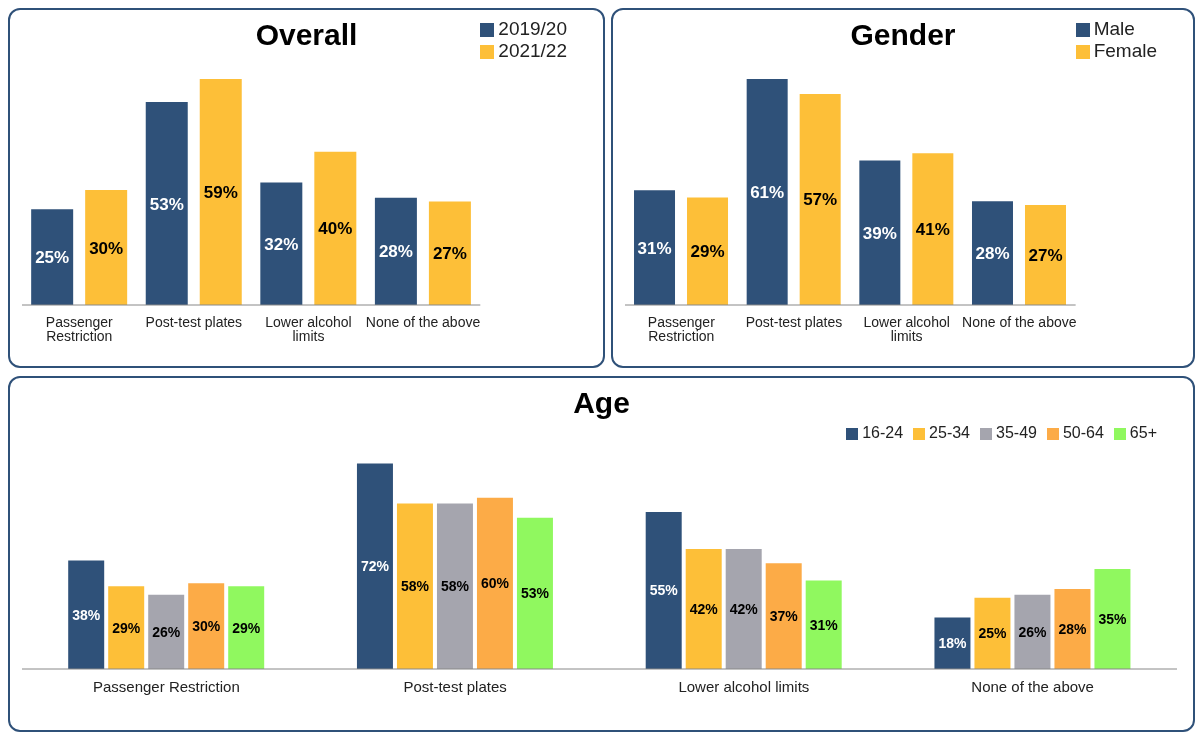  Describe the element at coordinates (1114, 28) in the screenshot. I see `legend-label: Male` at that location.